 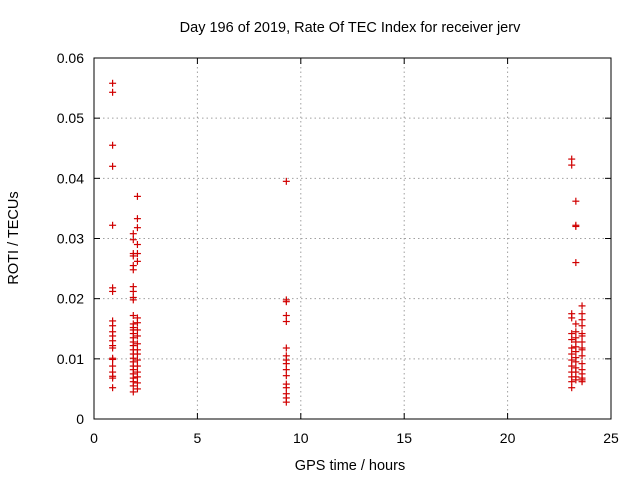 What do you see at coordinates (70, 118) in the screenshot?
I see `y-tick-label: 0.05` at bounding box center [70, 118].